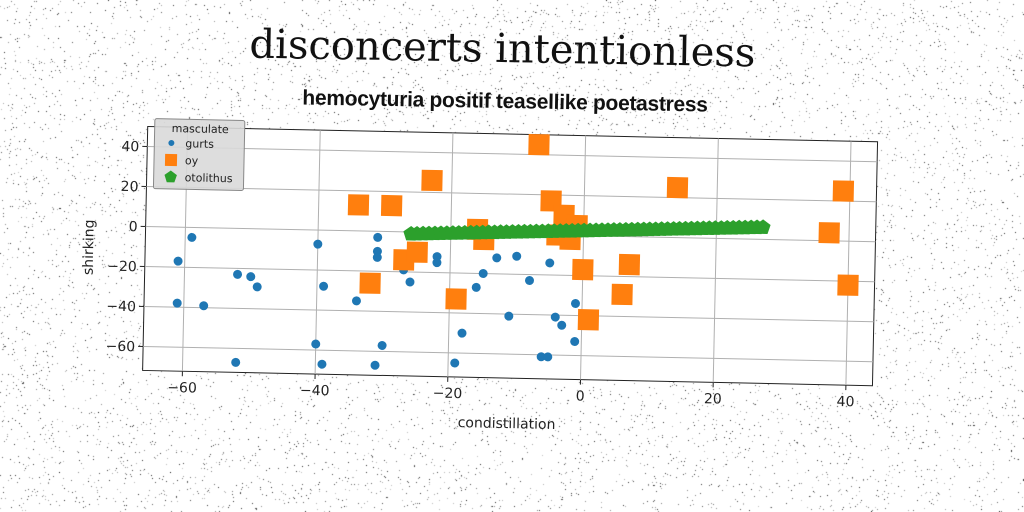  I want to click on x-tick-label: 0, so click(580, 397).